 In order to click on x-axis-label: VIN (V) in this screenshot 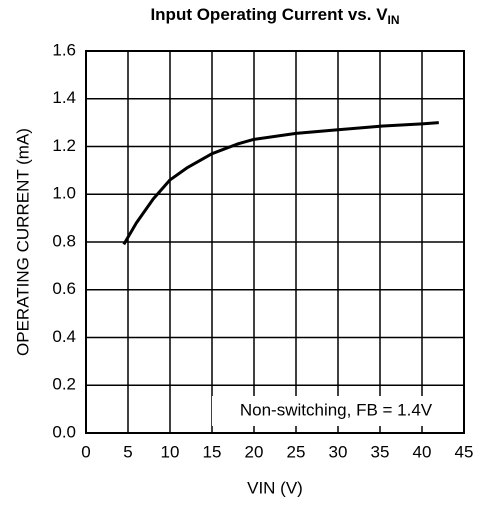, I will do `click(275, 487)`.